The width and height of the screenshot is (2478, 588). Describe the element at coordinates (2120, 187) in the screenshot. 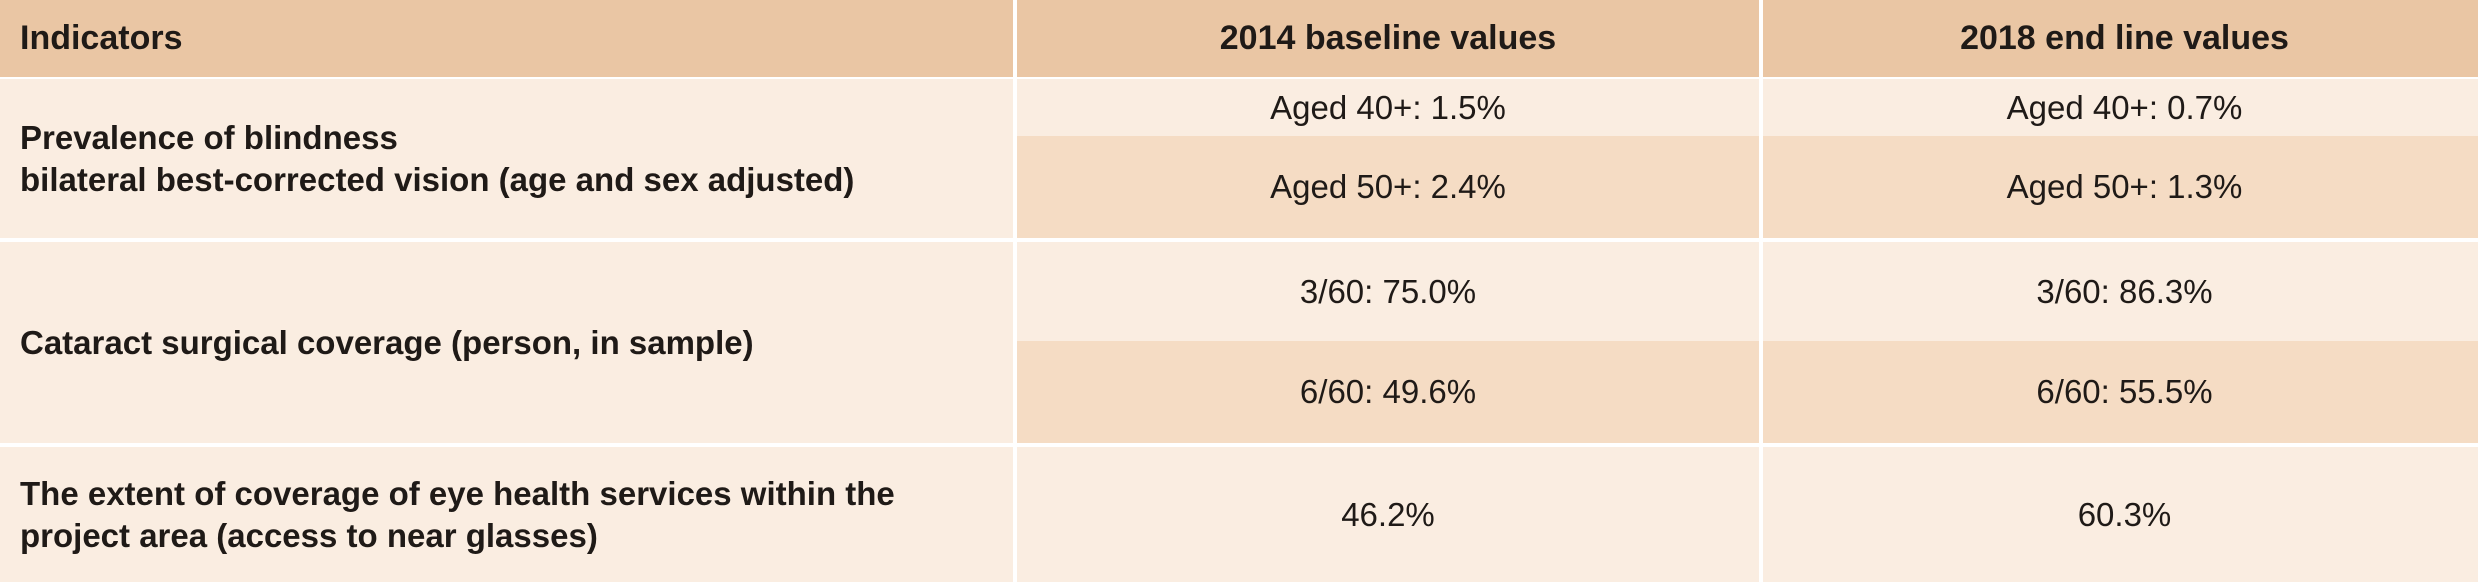

I see `endline-value: Aged 50+: 1.3%` at that location.